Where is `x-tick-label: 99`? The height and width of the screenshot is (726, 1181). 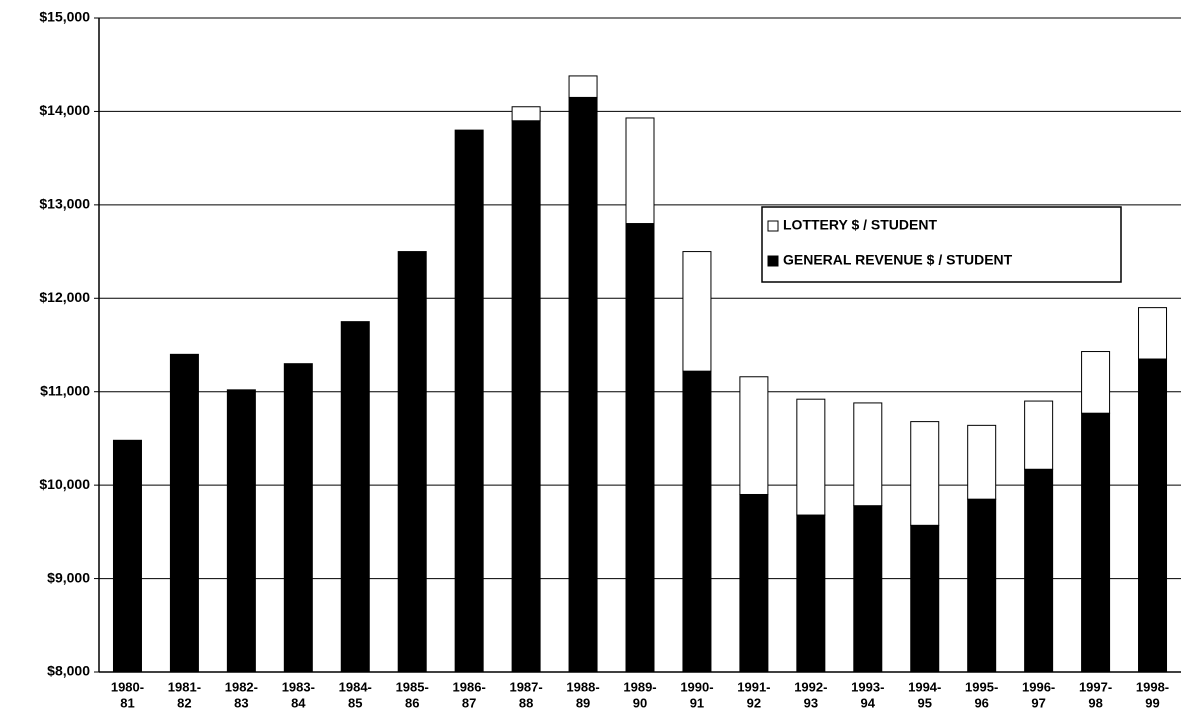 x-tick-label: 99 is located at coordinates (1152, 702).